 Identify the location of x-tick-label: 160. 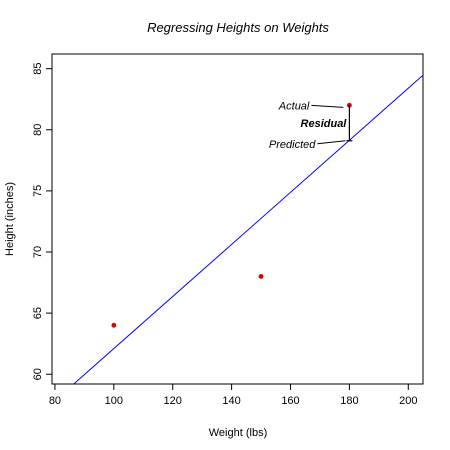
(290, 401).